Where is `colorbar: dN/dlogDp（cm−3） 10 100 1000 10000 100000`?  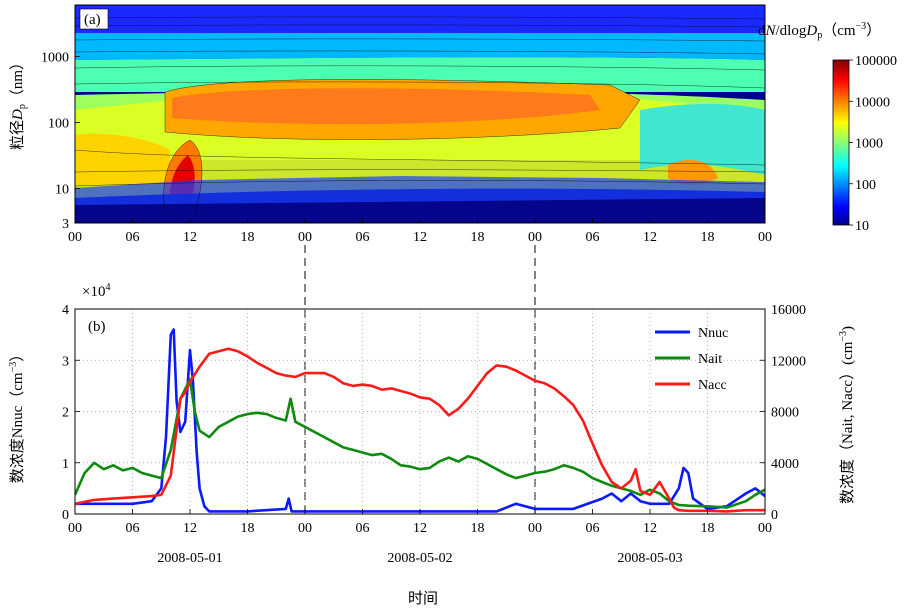
colorbar: dN/dlogDp（cm−3） 10 100 1000 10000 100000 is located at coordinates (827, 127).